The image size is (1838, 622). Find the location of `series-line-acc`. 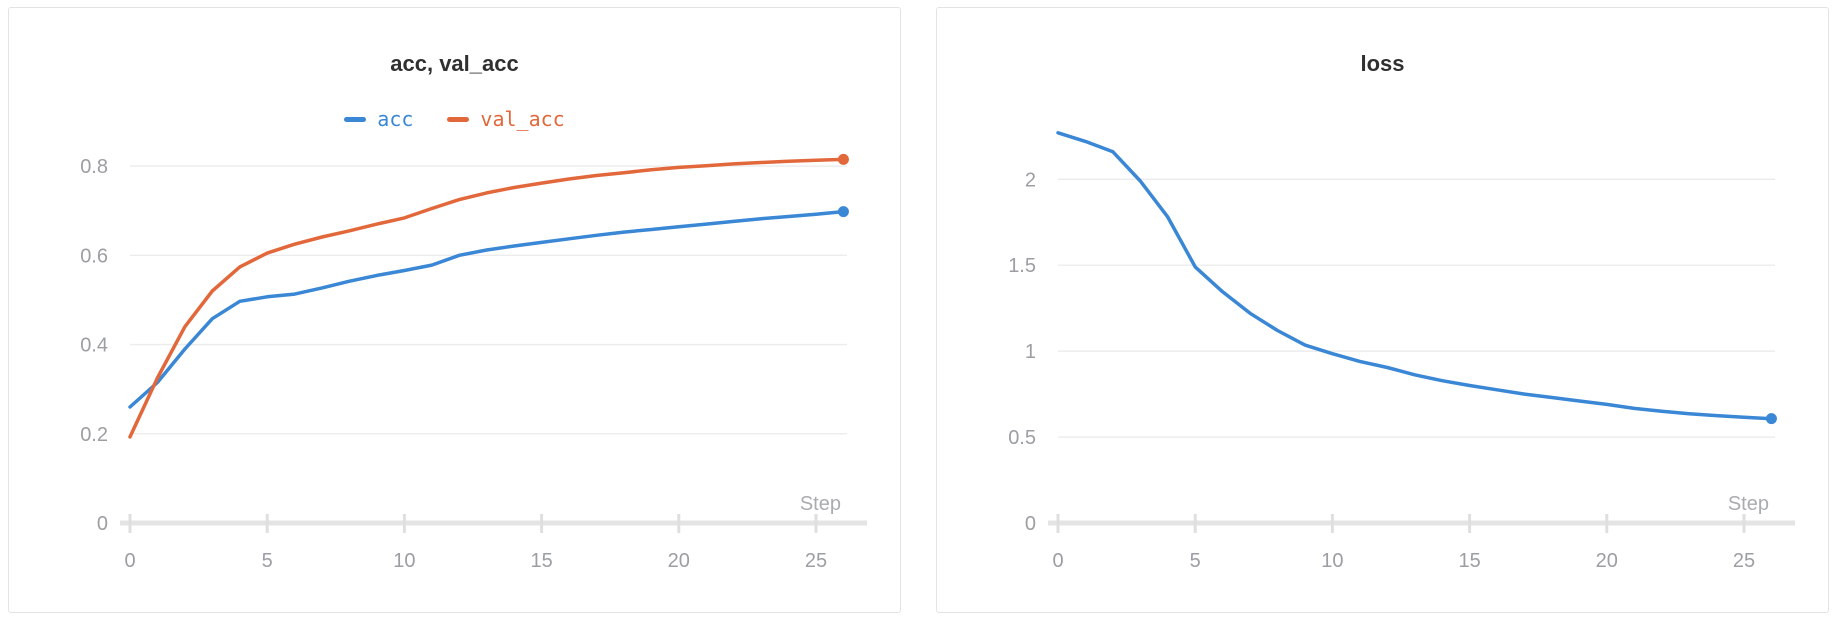

series-line-acc is located at coordinates (487, 309).